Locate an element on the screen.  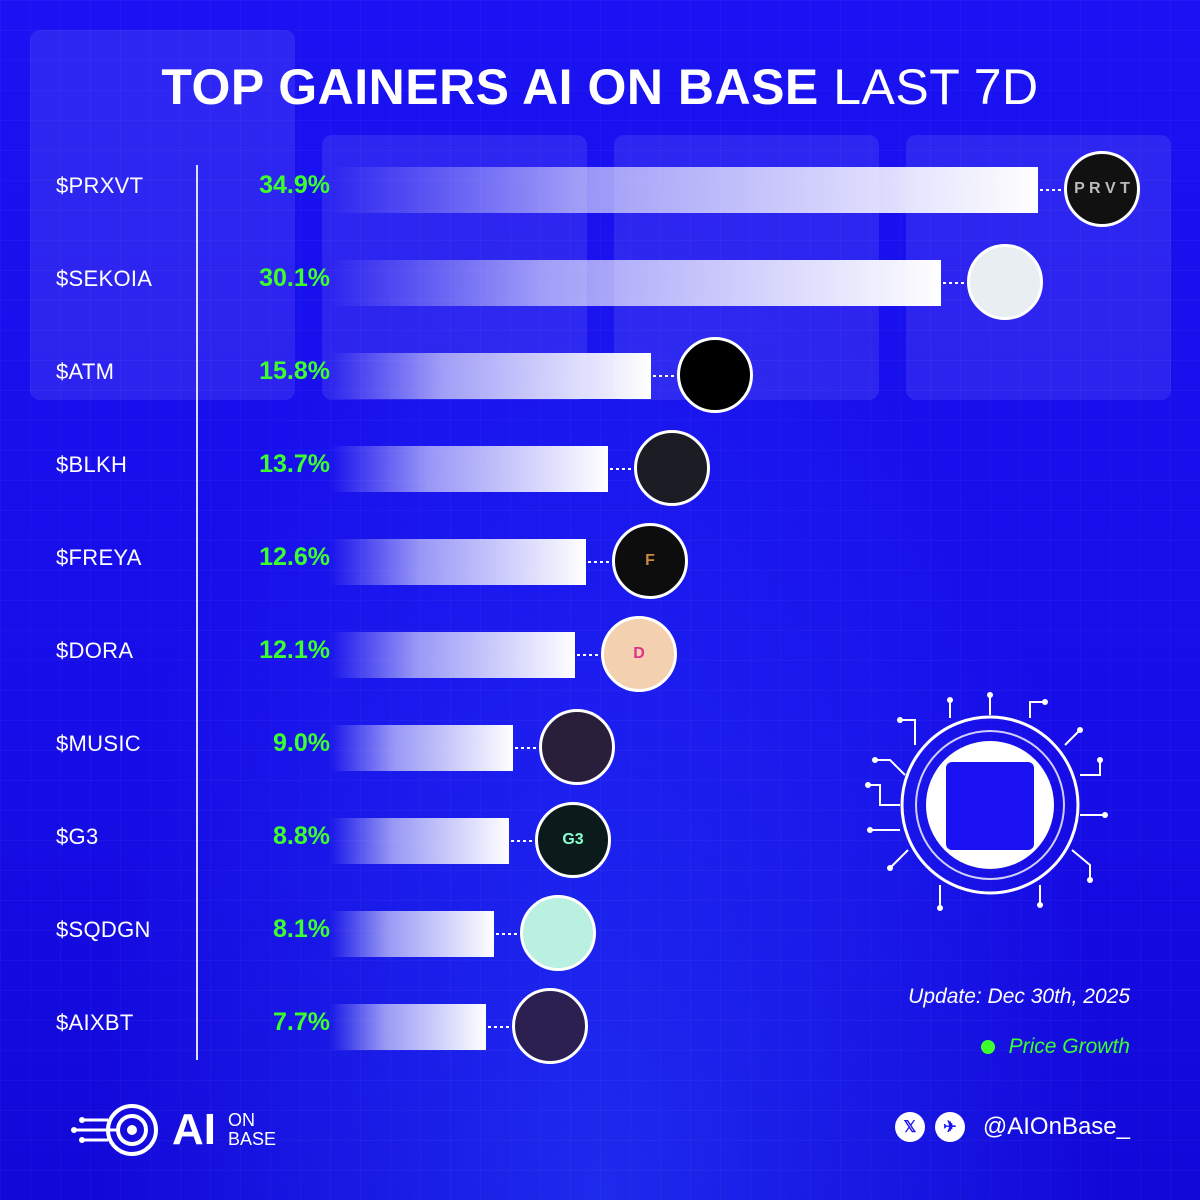
value-label: 15.8% is located at coordinates (294, 371).